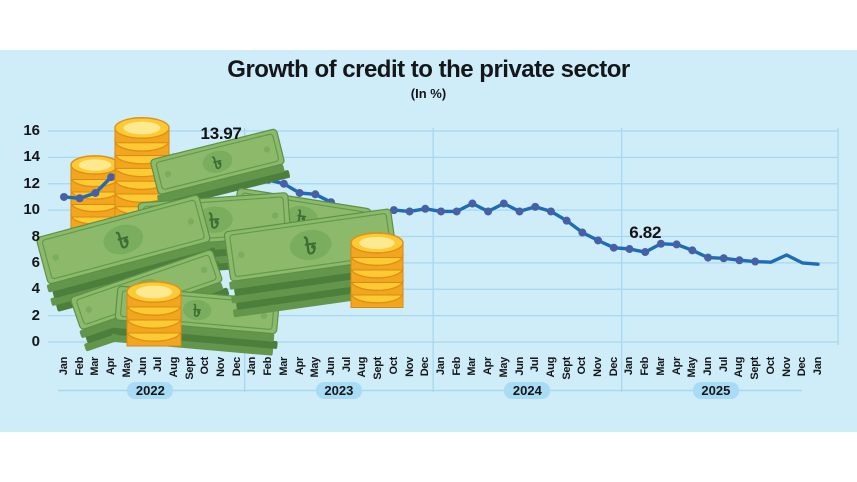 This screenshot has width=857, height=482. Describe the element at coordinates (35, 262) in the screenshot. I see `y-axis-label-6: 6` at that location.